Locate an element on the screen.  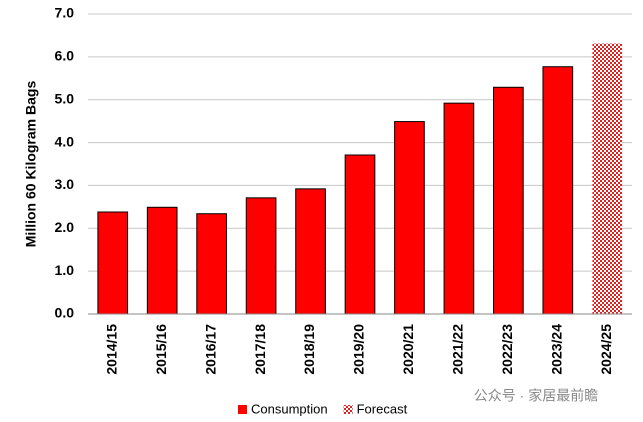
x-tick-label: 2015/16 is located at coordinates (161, 349).